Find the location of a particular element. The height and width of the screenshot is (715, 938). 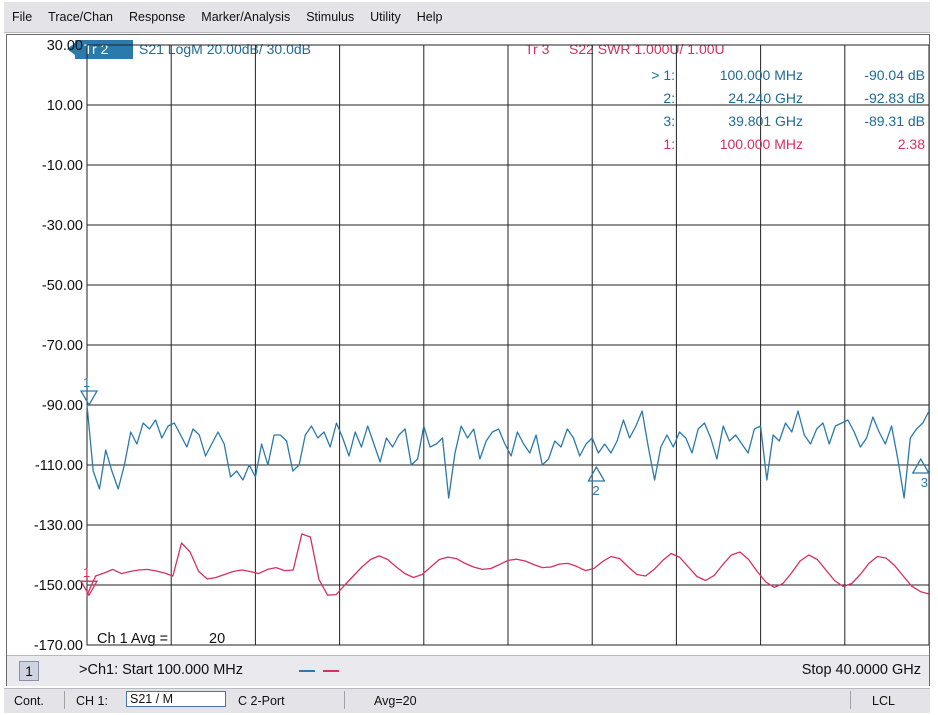

status-bar: Cont. CH 1: S21 / M C 2-Port Avg=20 LCL is located at coordinates (467, 700).